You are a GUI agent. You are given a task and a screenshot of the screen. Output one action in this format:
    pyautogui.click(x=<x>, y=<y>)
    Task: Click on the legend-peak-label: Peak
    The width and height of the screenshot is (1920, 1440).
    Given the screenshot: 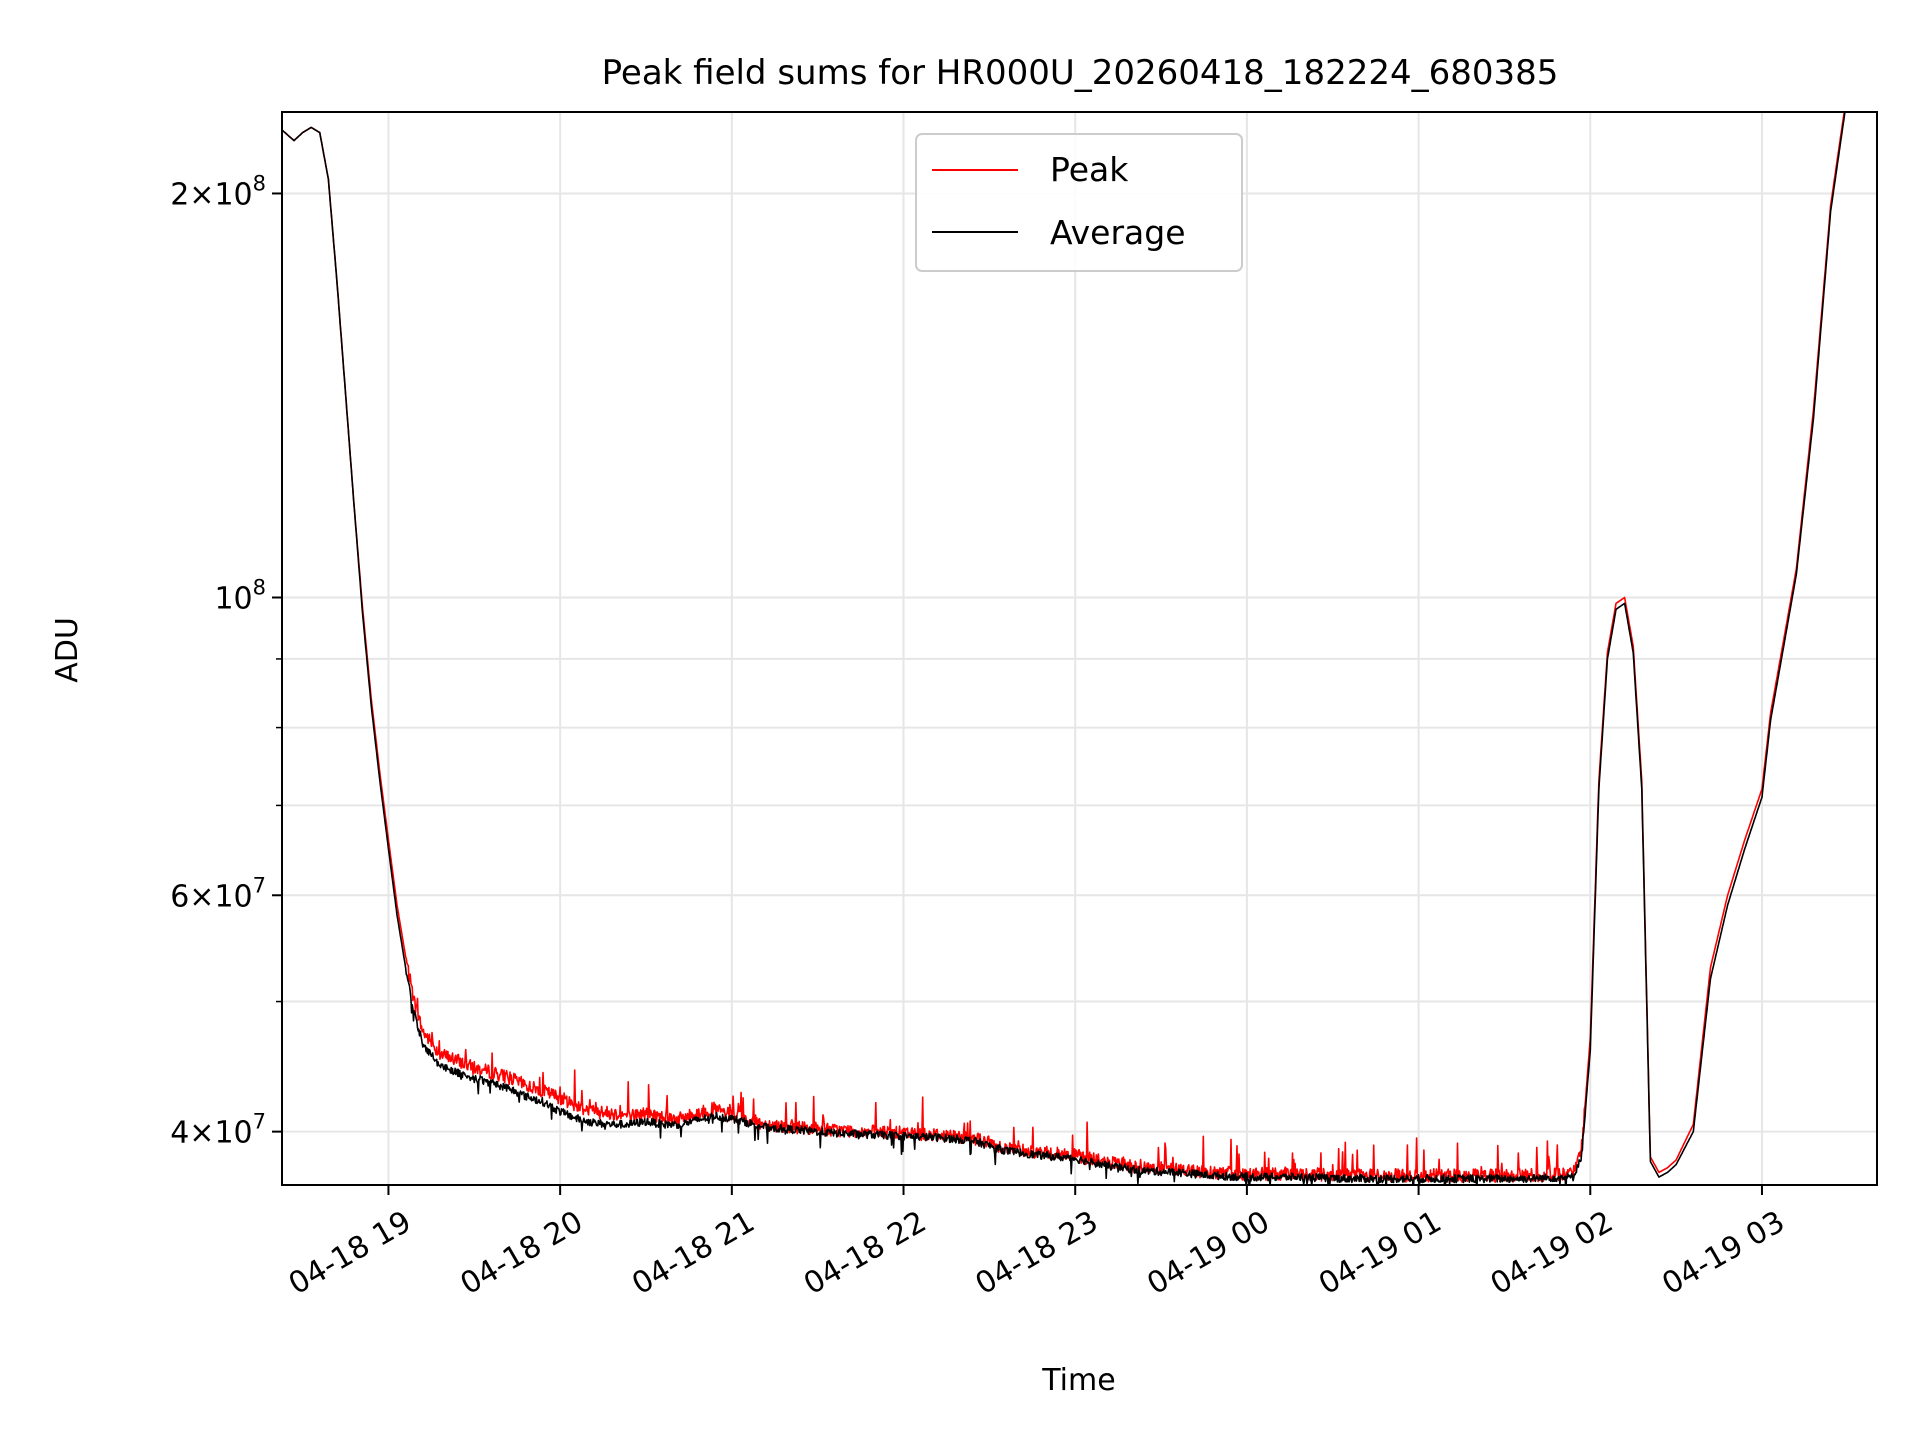 What is the action you would take?
    pyautogui.click(x=1089, y=169)
    